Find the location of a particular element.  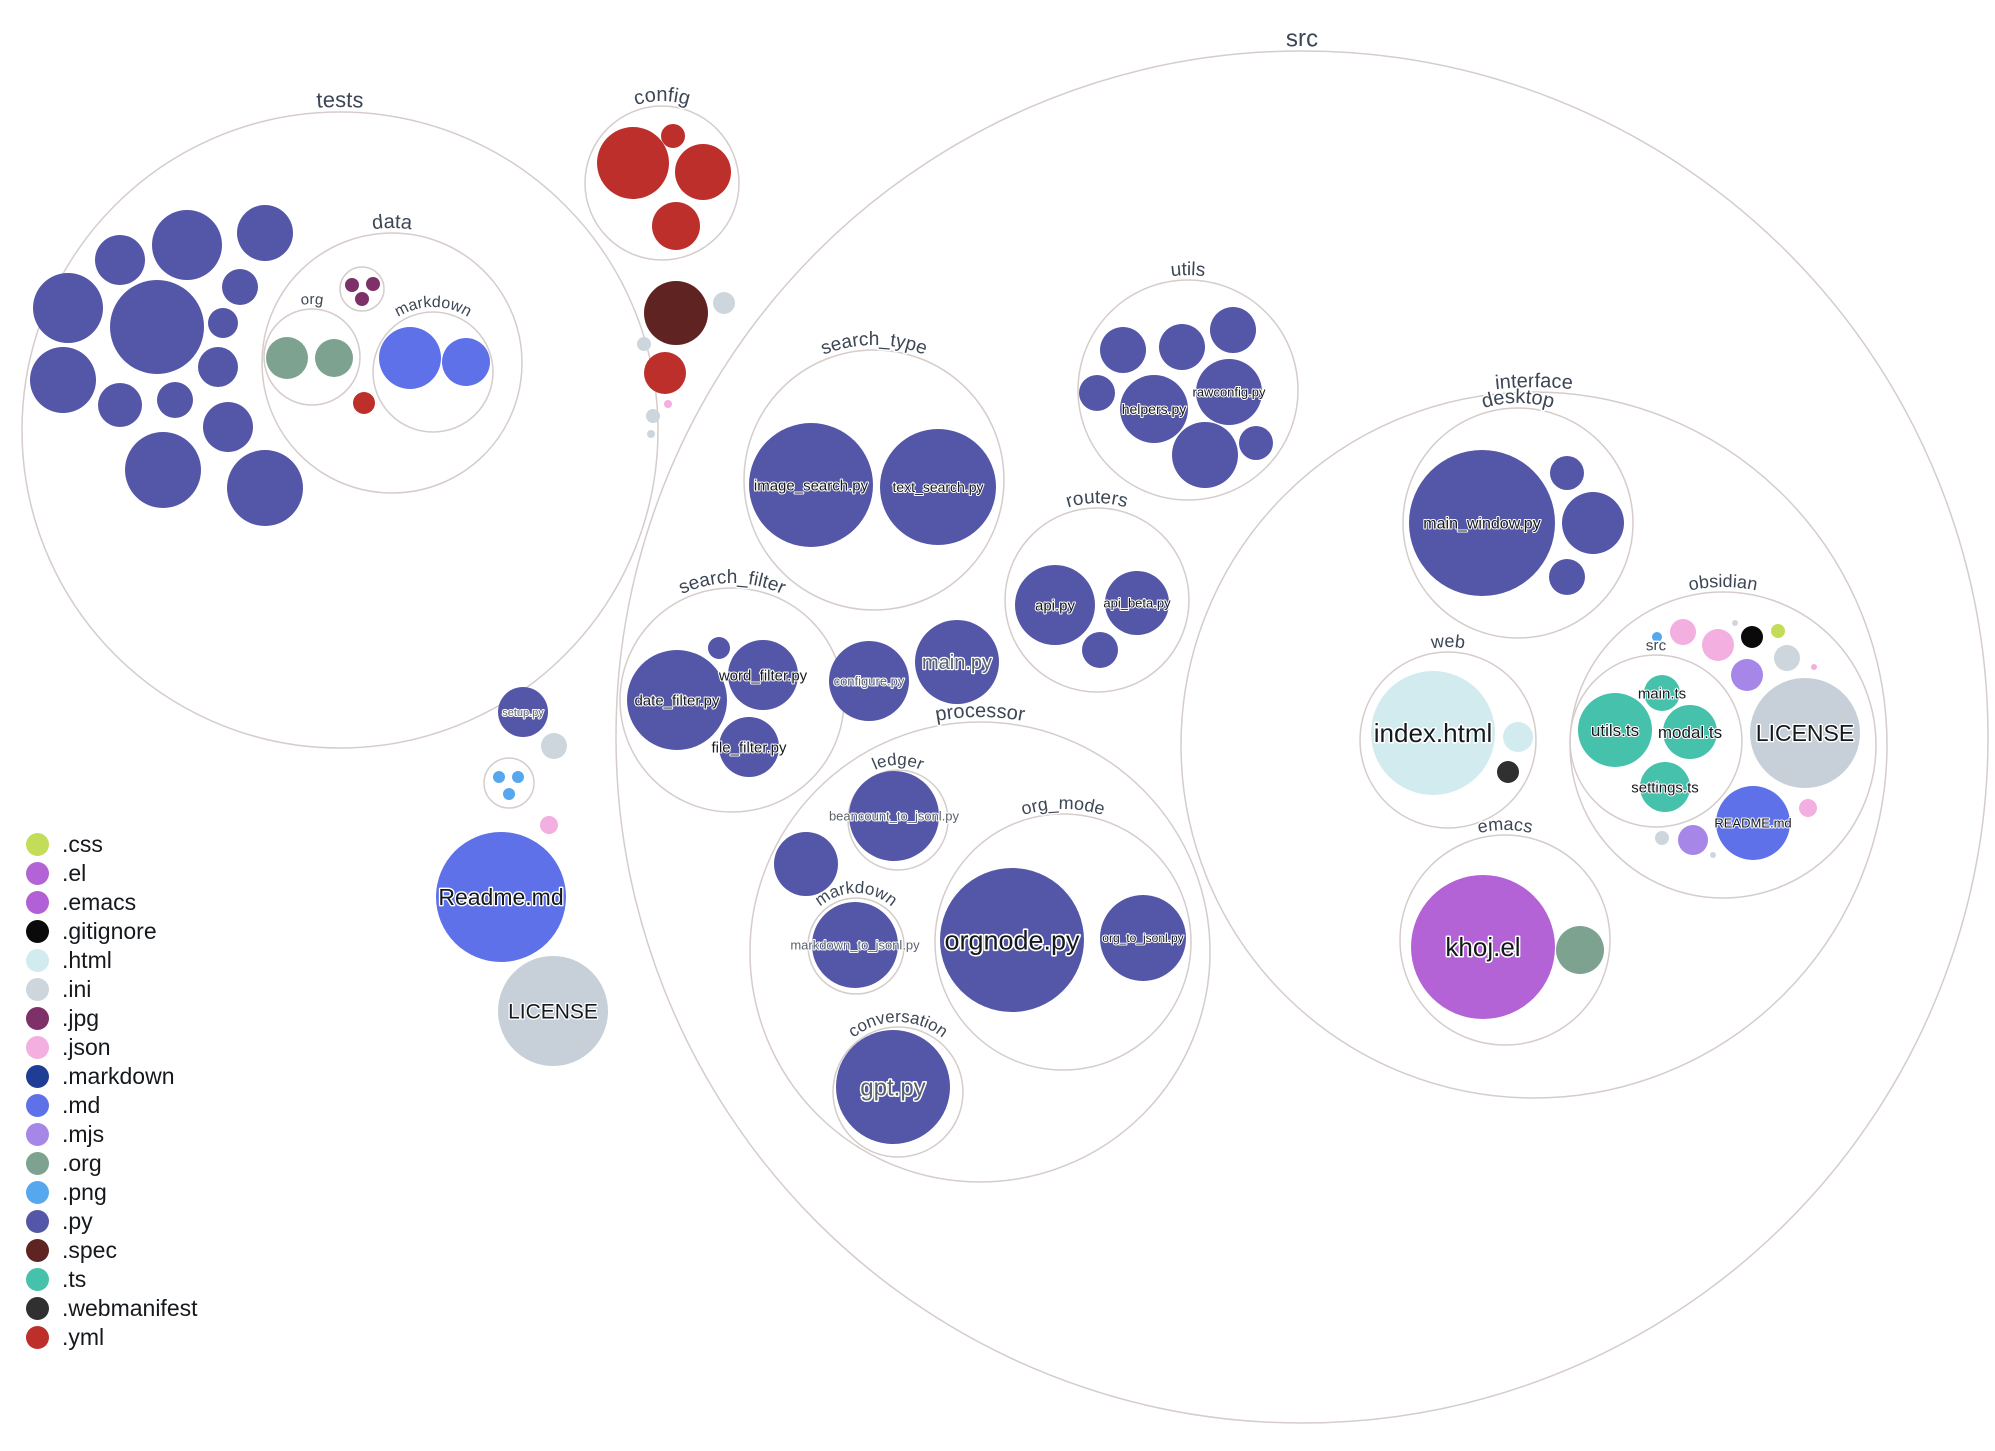

file-org-17-circle is located at coordinates (287, 358).